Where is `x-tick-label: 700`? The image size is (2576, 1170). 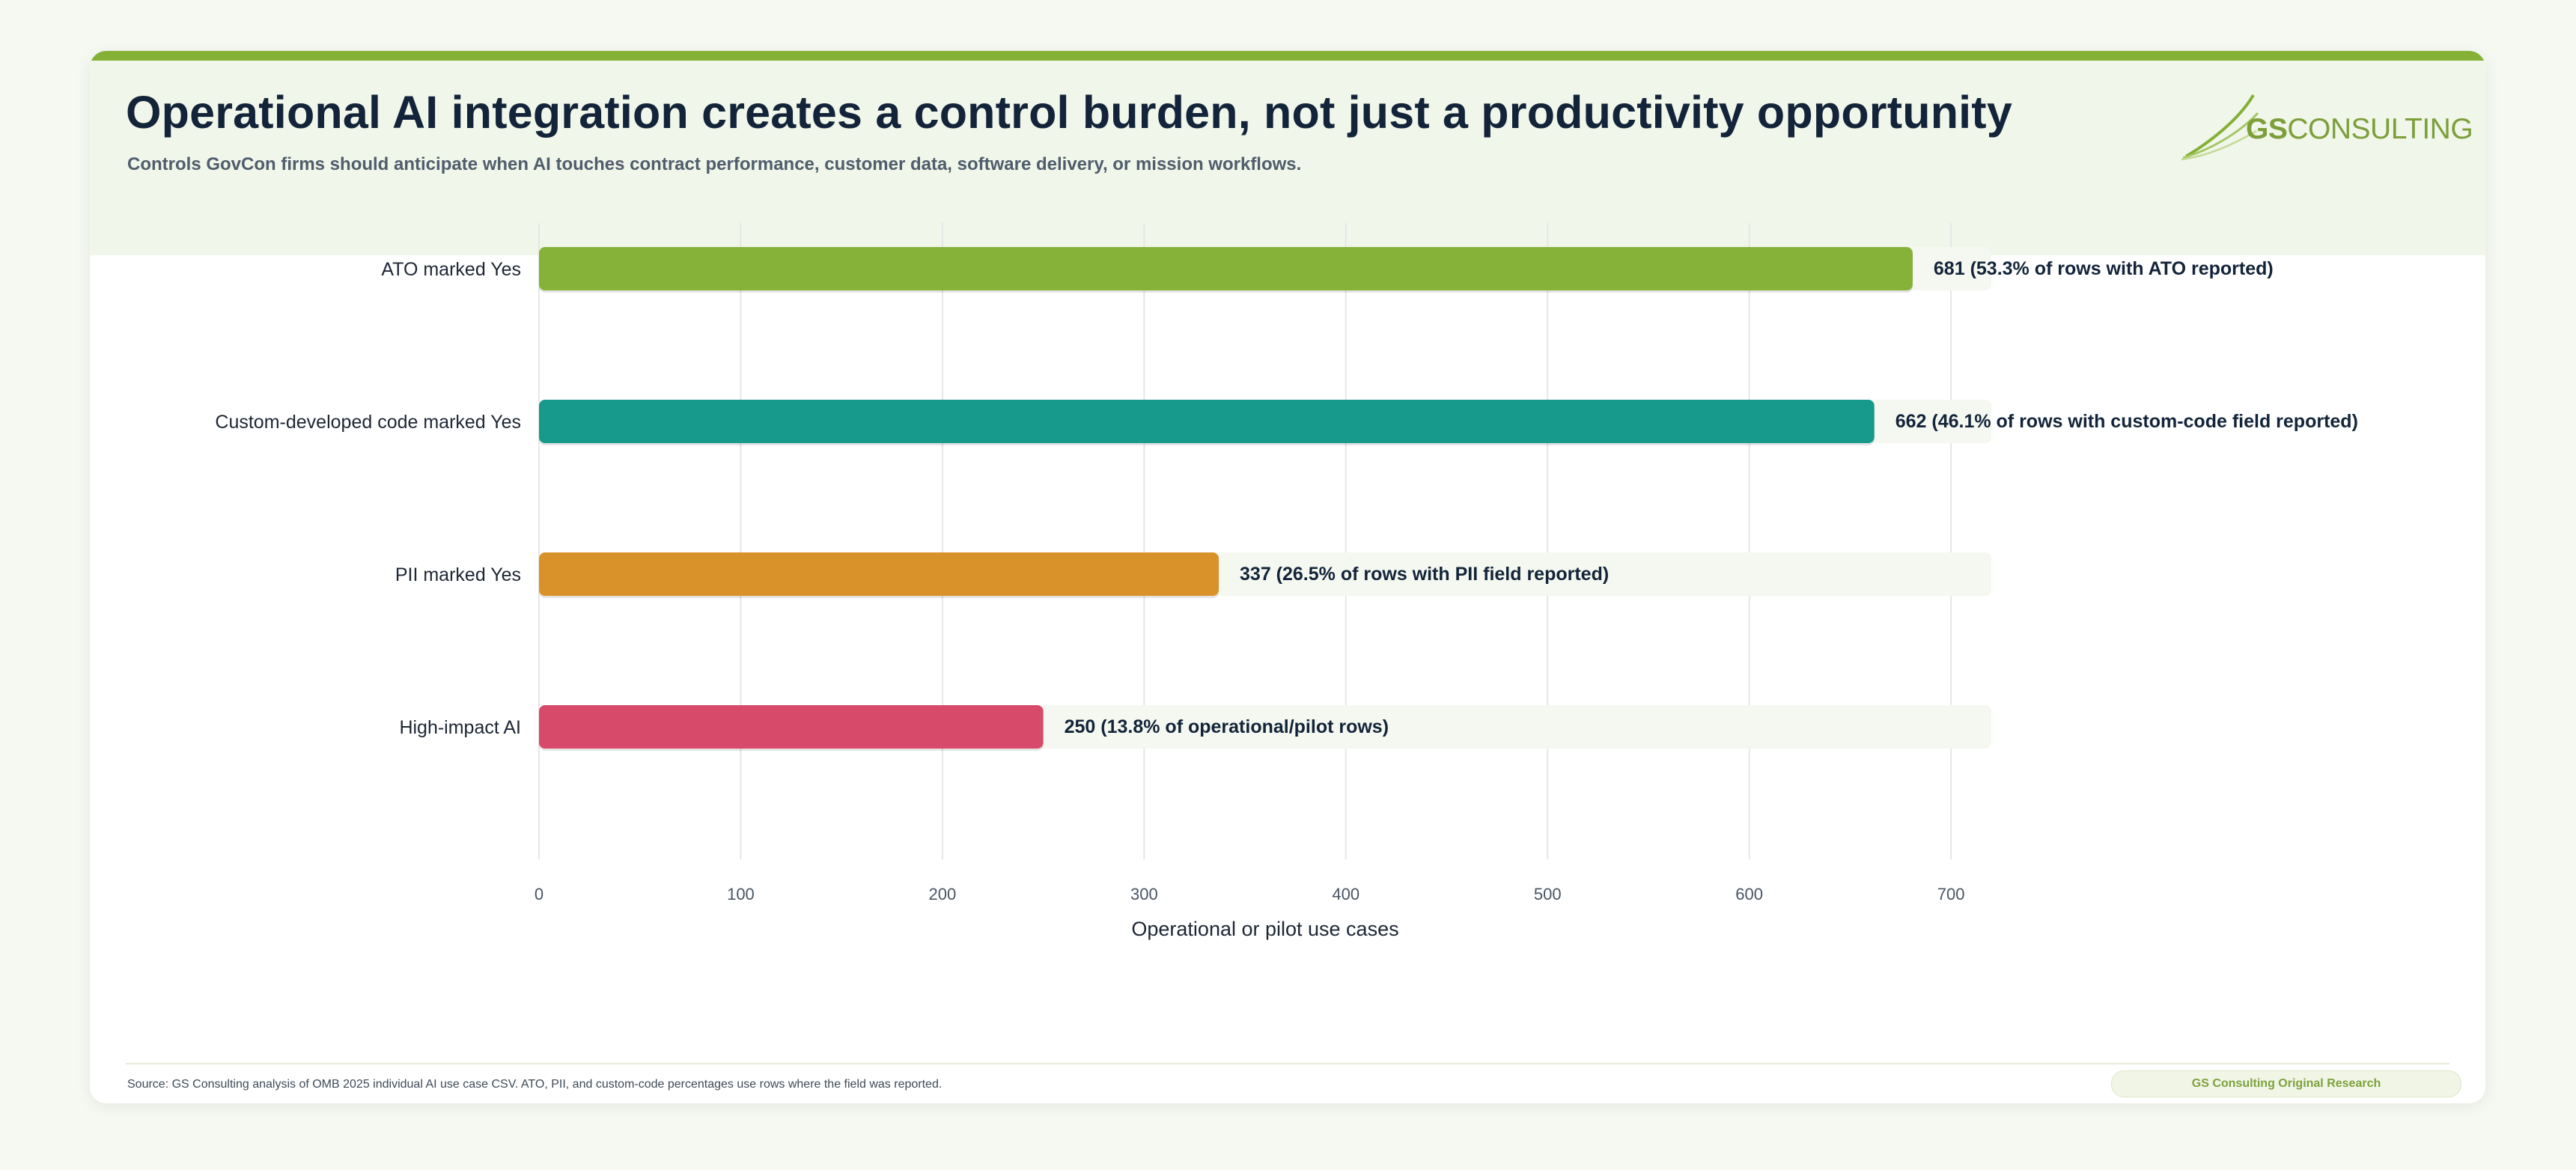
x-tick-label: 700 is located at coordinates (1951, 894).